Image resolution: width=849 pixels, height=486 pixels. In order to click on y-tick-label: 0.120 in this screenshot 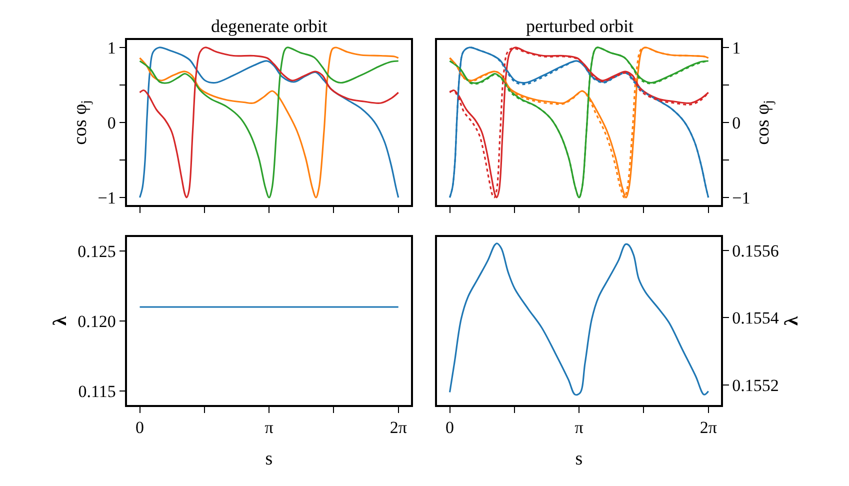, I will do `click(97, 321)`.